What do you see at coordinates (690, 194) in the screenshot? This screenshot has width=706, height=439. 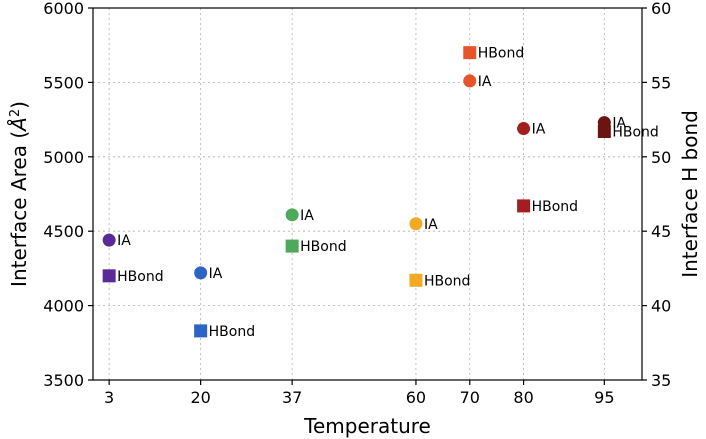 I see `y2-axis-title: Interface H bond` at bounding box center [690, 194].